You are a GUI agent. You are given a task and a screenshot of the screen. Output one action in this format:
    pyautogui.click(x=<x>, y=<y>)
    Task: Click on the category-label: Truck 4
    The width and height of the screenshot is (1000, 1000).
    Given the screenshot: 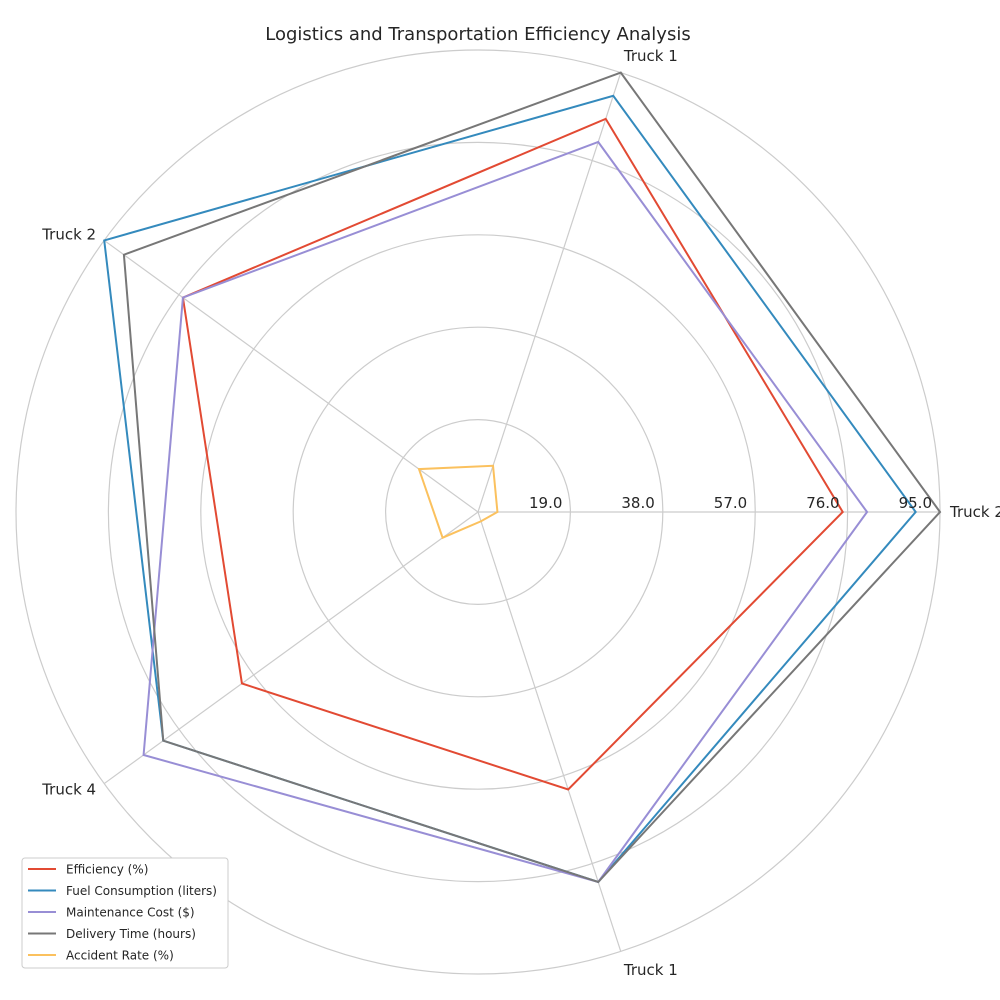 What is the action you would take?
    pyautogui.click(x=68, y=789)
    